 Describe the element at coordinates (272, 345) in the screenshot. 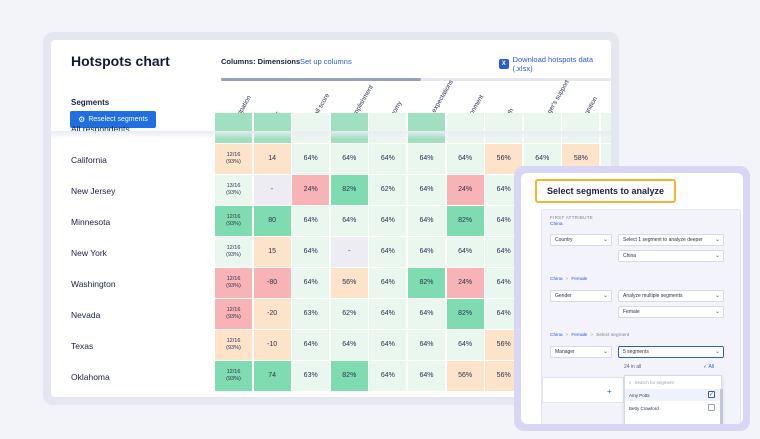

I see `heatmap-cell: -10` at that location.